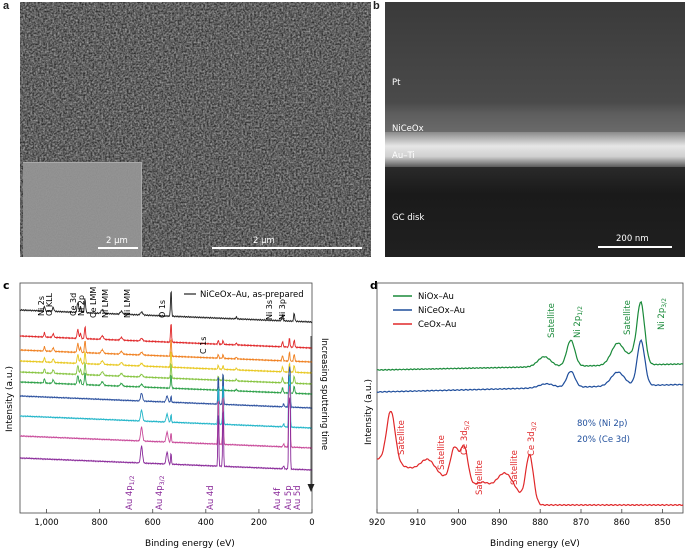  What do you see at coordinates (436, 297) in the screenshot?
I see `legend-label: NiOx–Au` at bounding box center [436, 297].